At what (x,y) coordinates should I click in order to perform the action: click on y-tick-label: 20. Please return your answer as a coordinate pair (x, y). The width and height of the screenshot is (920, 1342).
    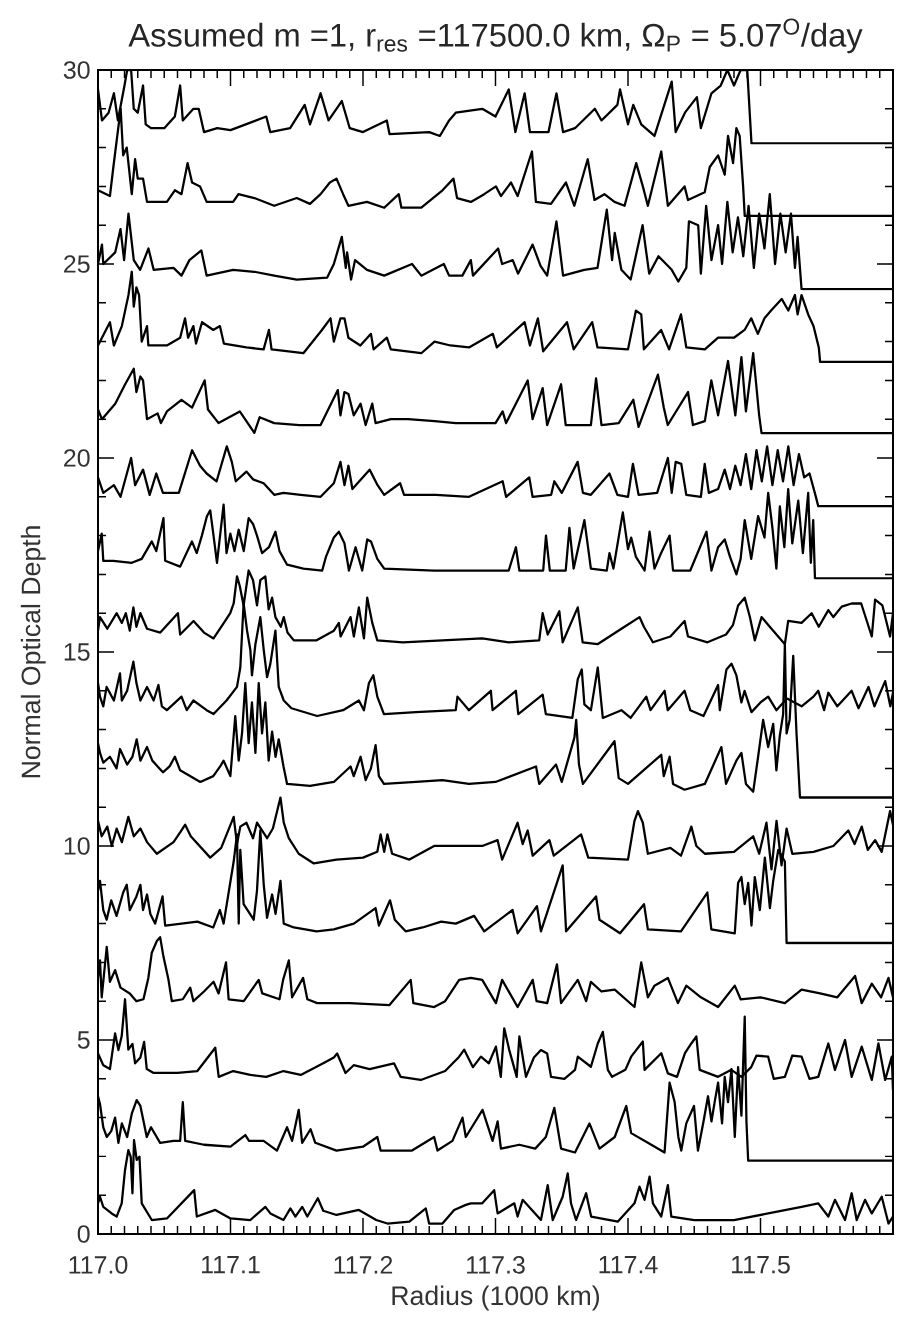
    Looking at the image, I should click on (77, 458).